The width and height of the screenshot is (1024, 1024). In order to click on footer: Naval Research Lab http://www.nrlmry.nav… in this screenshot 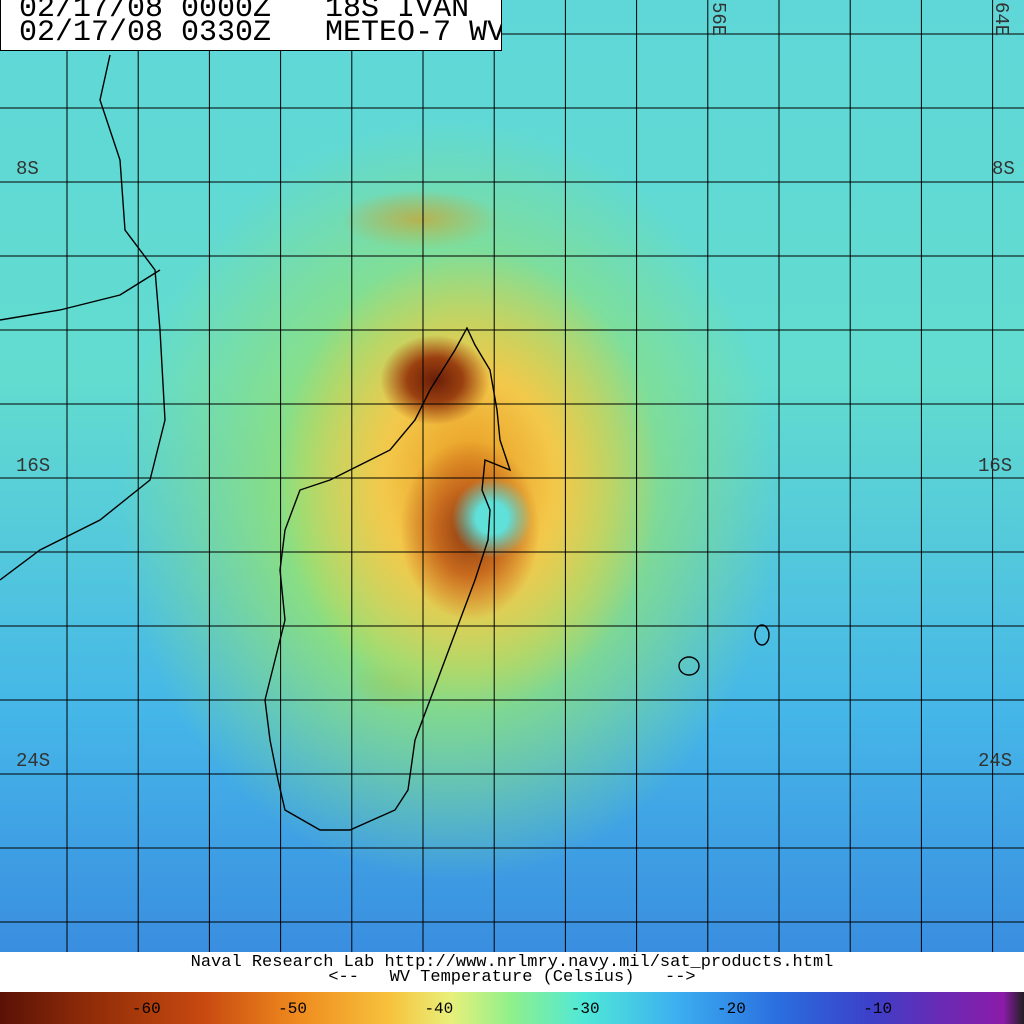, I will do `click(512, 972)`.